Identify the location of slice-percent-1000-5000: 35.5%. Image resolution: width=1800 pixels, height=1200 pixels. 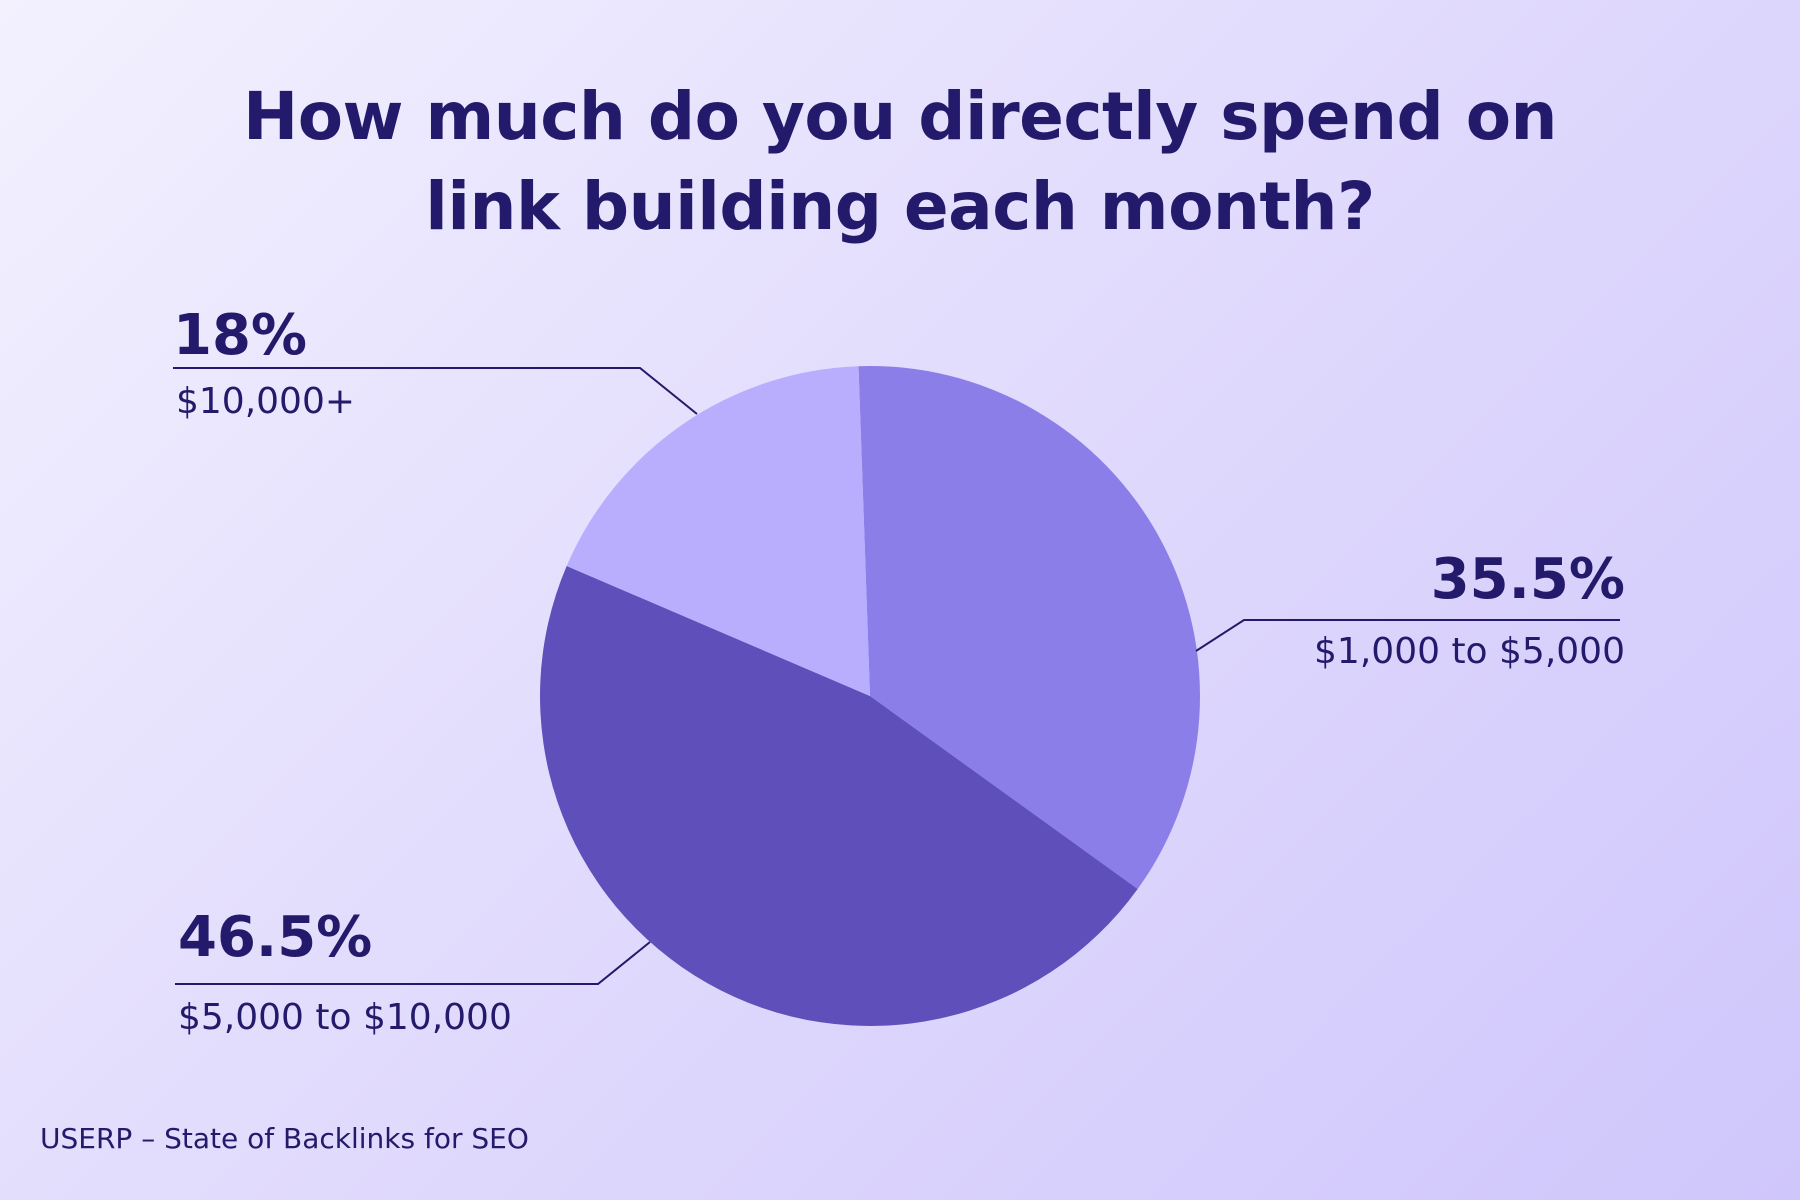
(1527, 579).